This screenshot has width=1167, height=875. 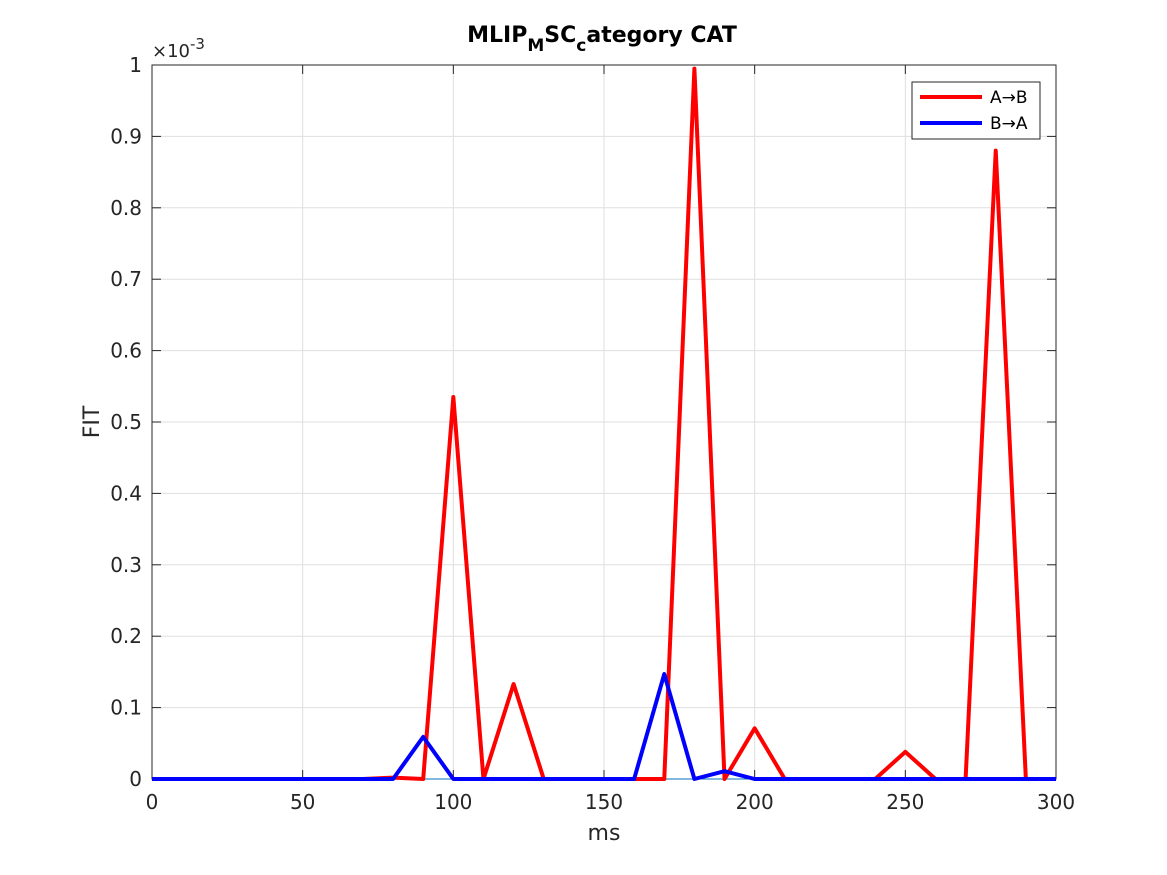 I want to click on y-exponent-power: -3, so click(x=197, y=44).